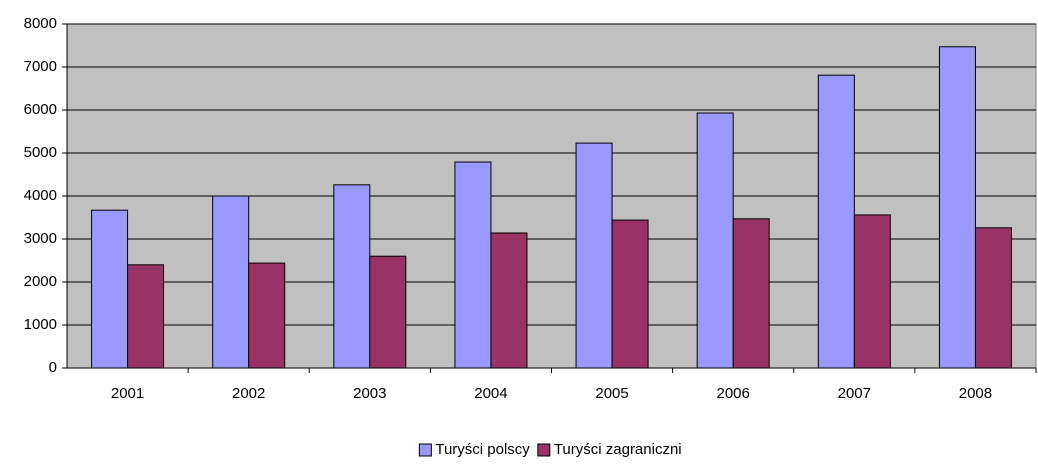 This screenshot has width=1038, height=465. I want to click on x-tick-label: 2007, so click(854, 393).